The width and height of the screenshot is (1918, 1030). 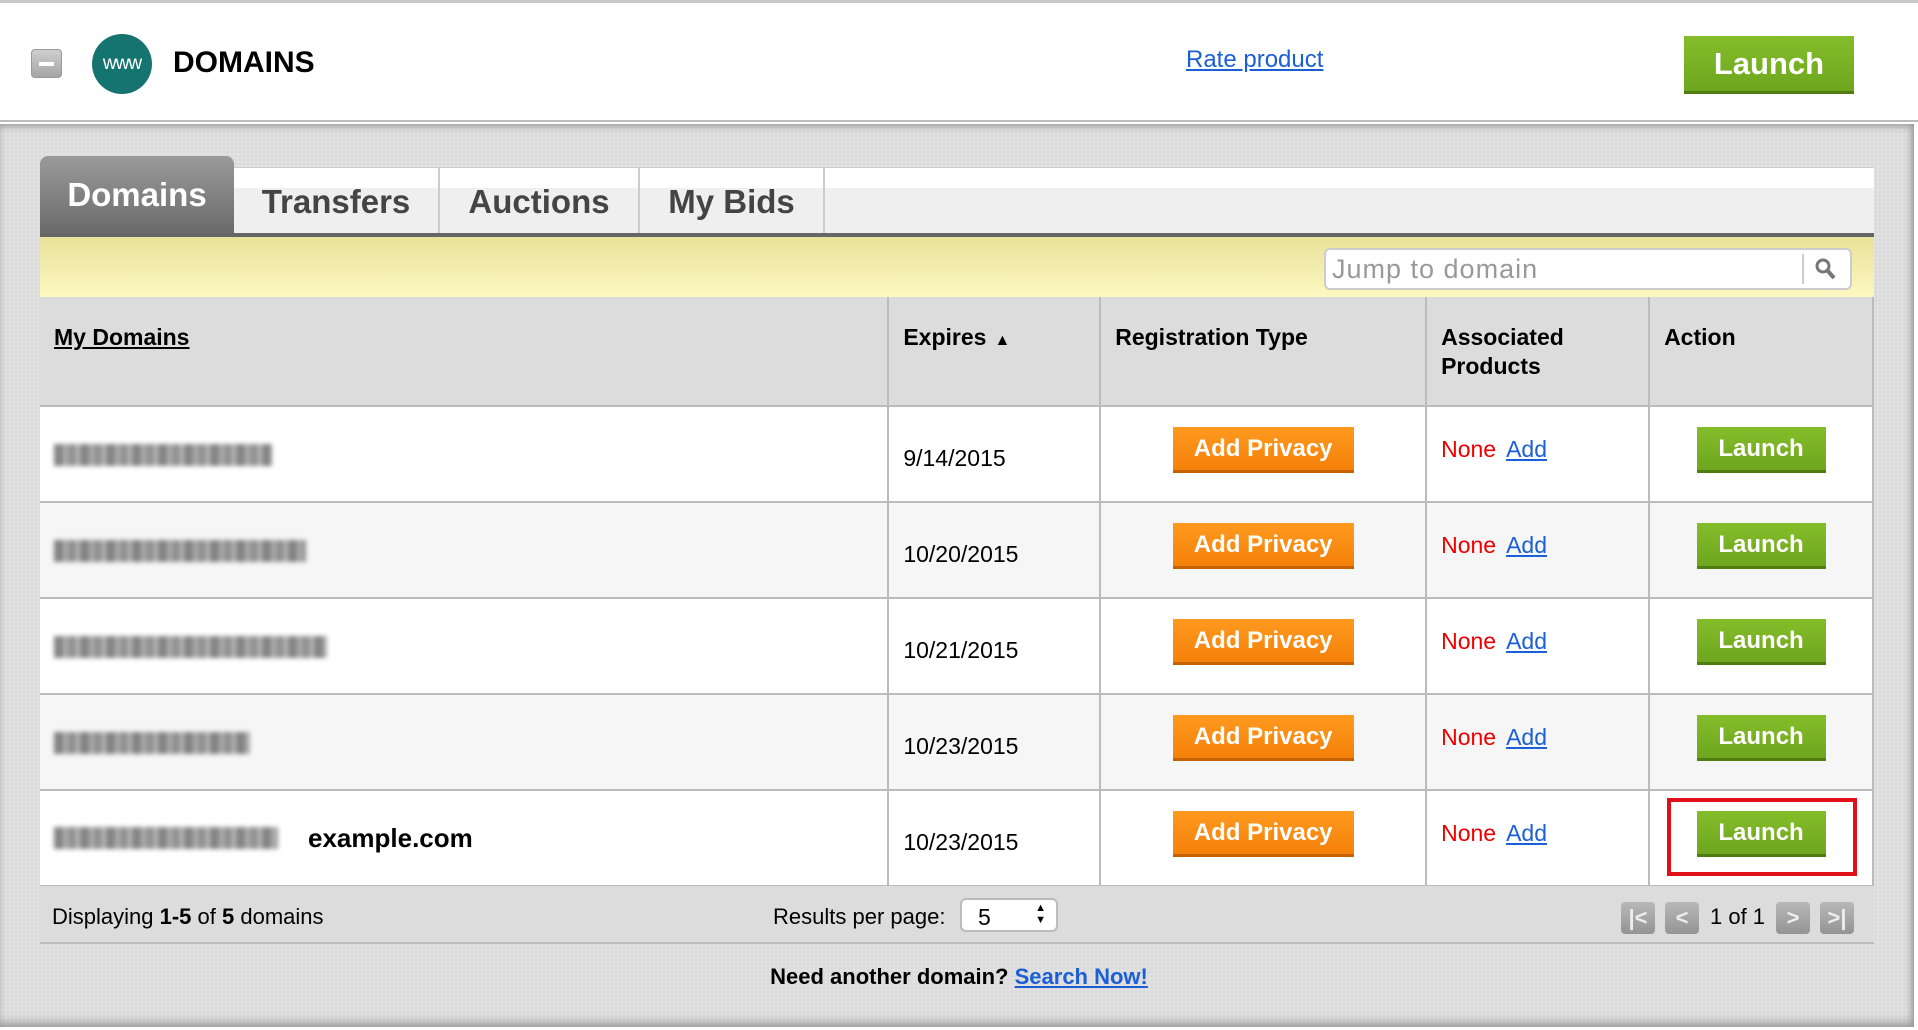 What do you see at coordinates (1040, 914) in the screenshot?
I see `select-arrows-icon: ▲ ▼` at bounding box center [1040, 914].